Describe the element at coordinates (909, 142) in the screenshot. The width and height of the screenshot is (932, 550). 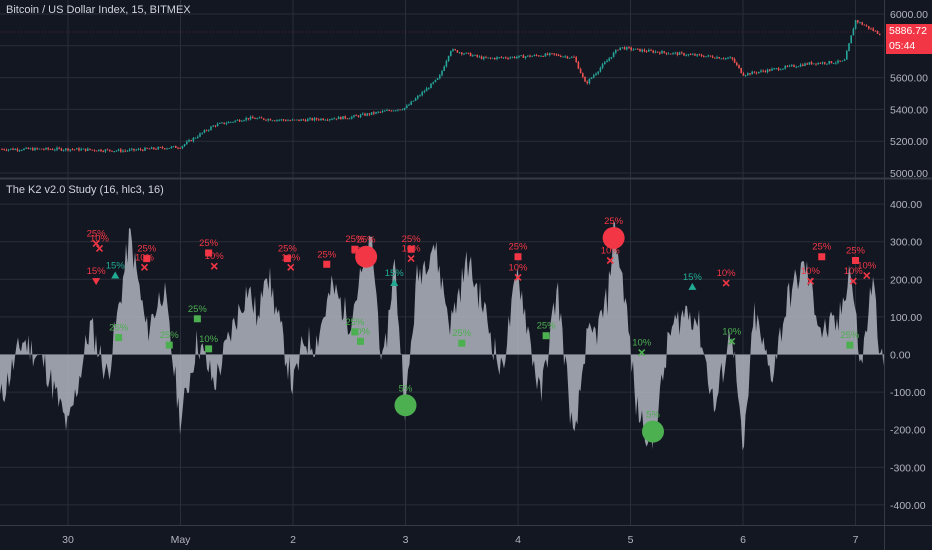
I see `price-axis-tick-label: 5200.00` at that location.